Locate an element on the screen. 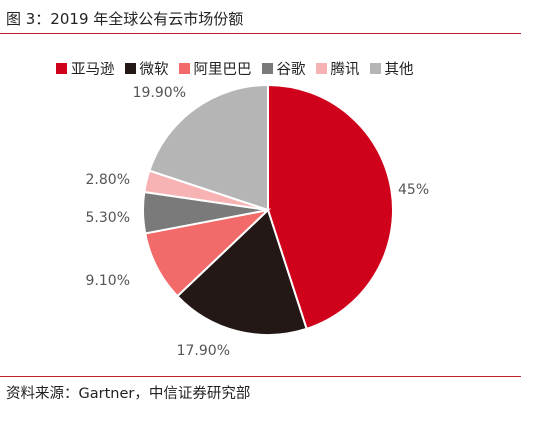 The image size is (543, 422). legend-item-google: 谷歌 is located at coordinates (283, 68).